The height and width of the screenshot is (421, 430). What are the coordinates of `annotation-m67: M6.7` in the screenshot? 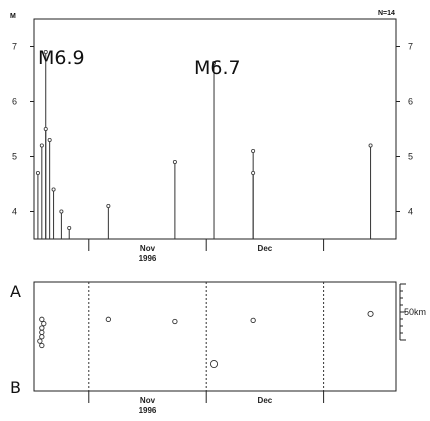 It's located at (217, 68).